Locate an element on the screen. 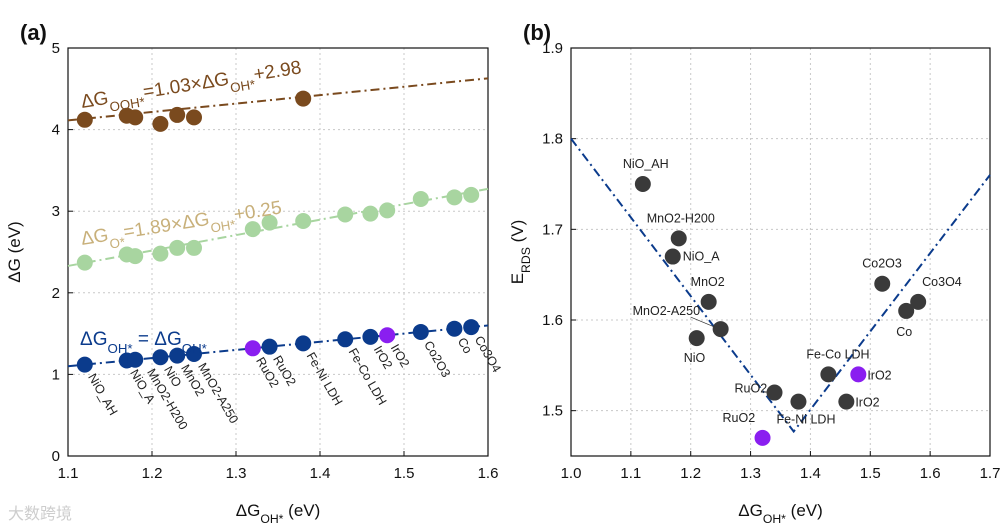 This screenshot has height=532, width=1007. y-tick-label: 1.5 is located at coordinates (552, 411).